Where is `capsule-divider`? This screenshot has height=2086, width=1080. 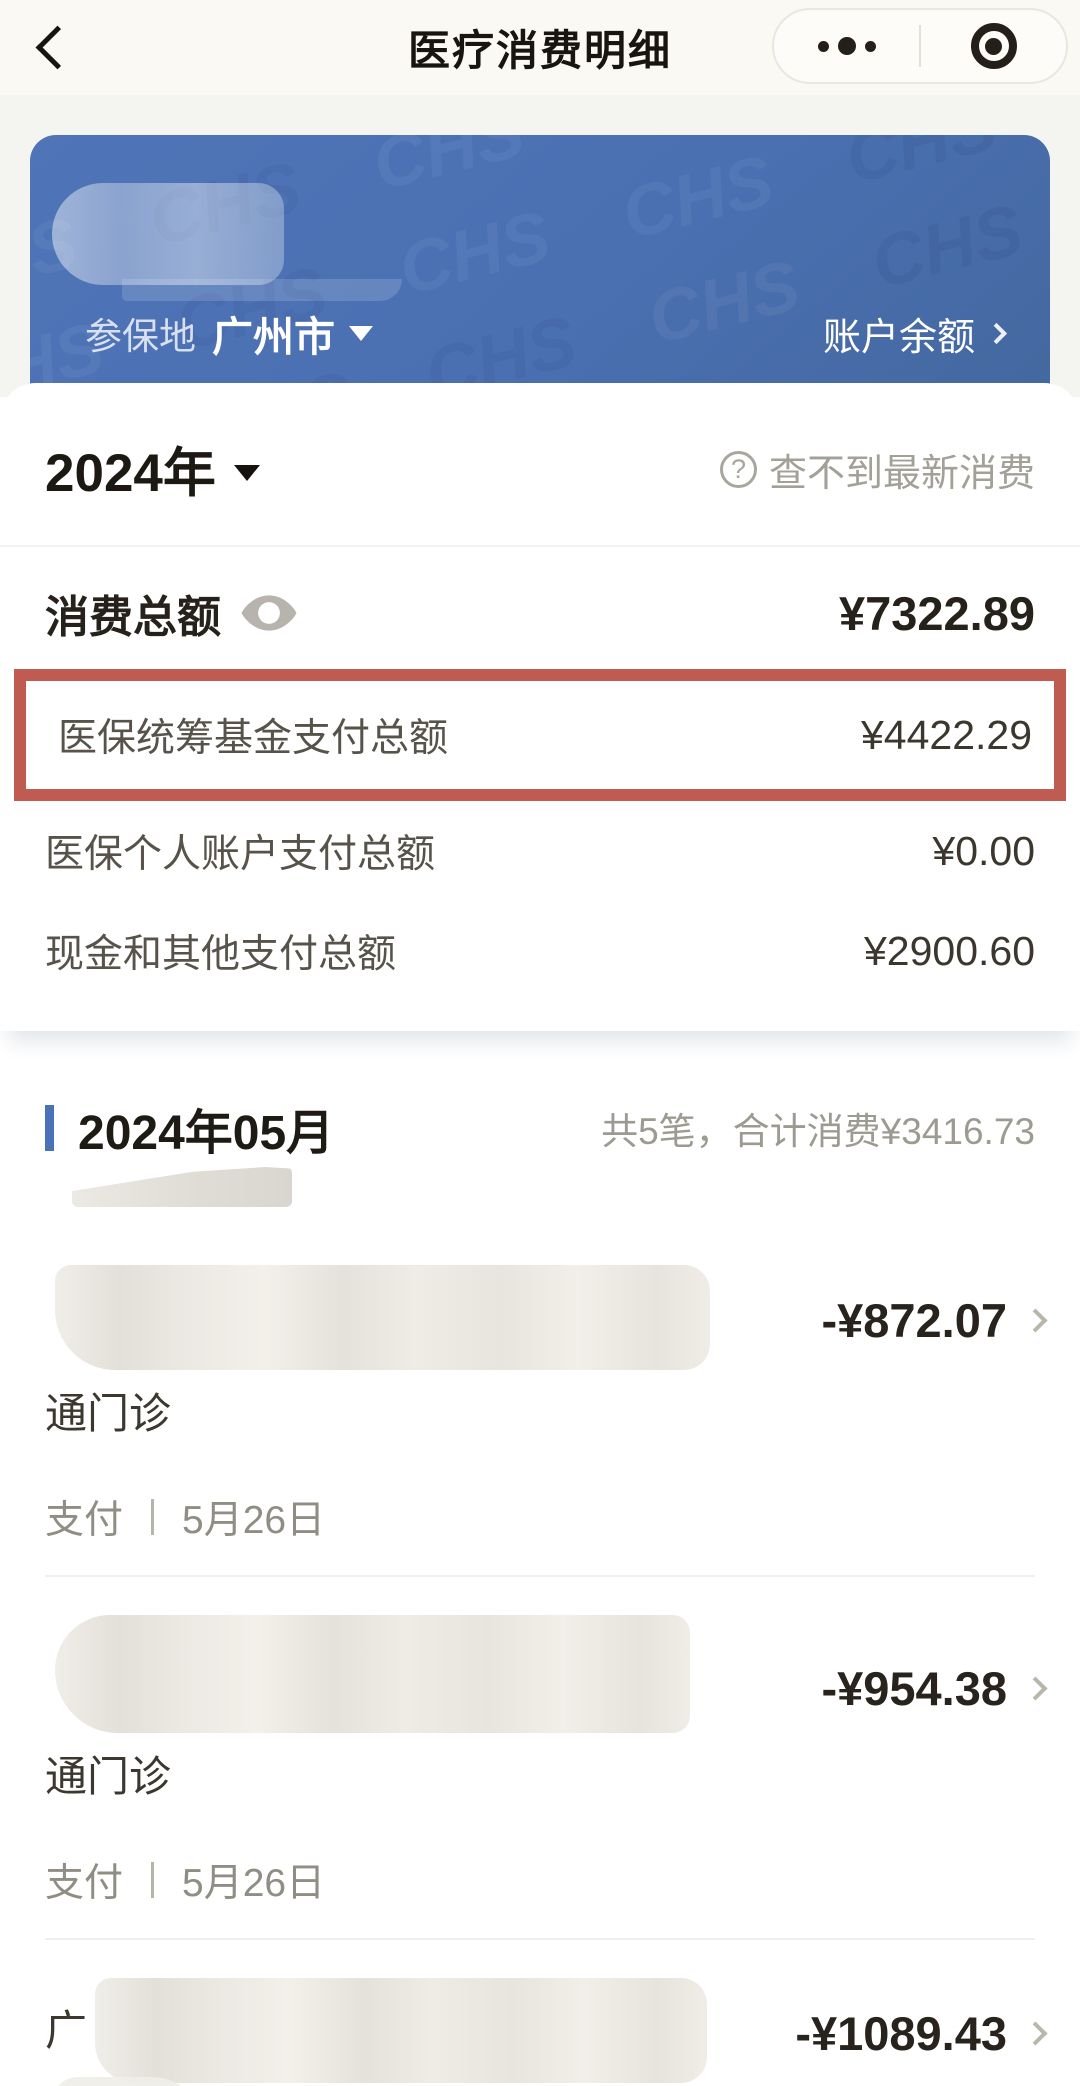 capsule-divider is located at coordinates (920, 46).